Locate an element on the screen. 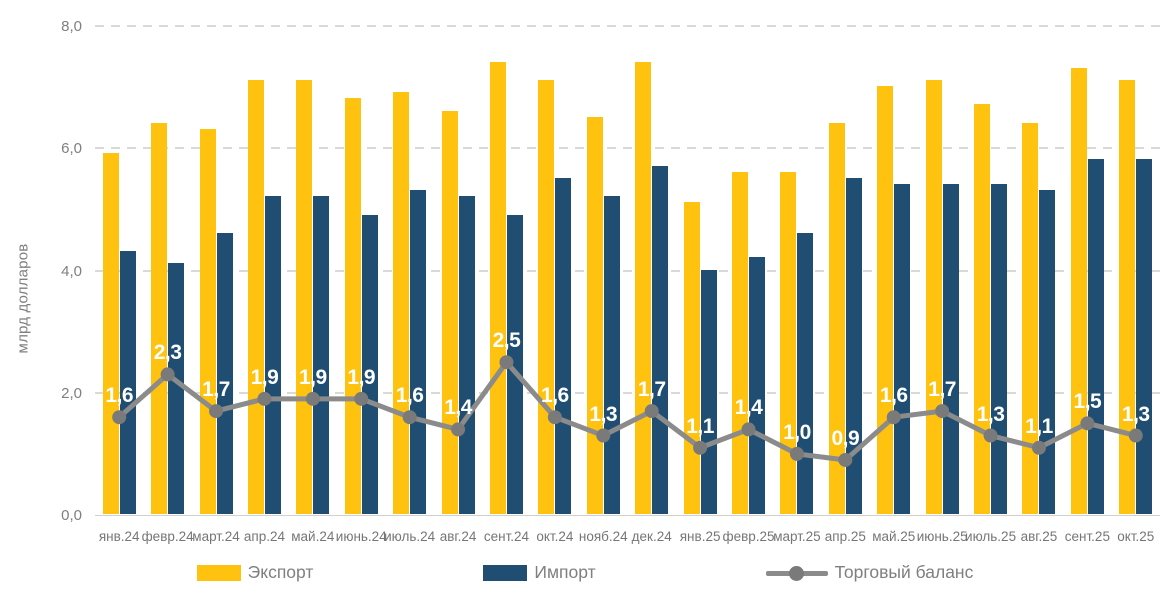 This screenshot has height=596, width=1170. y-tick-label: 8,0 is located at coordinates (71, 26).